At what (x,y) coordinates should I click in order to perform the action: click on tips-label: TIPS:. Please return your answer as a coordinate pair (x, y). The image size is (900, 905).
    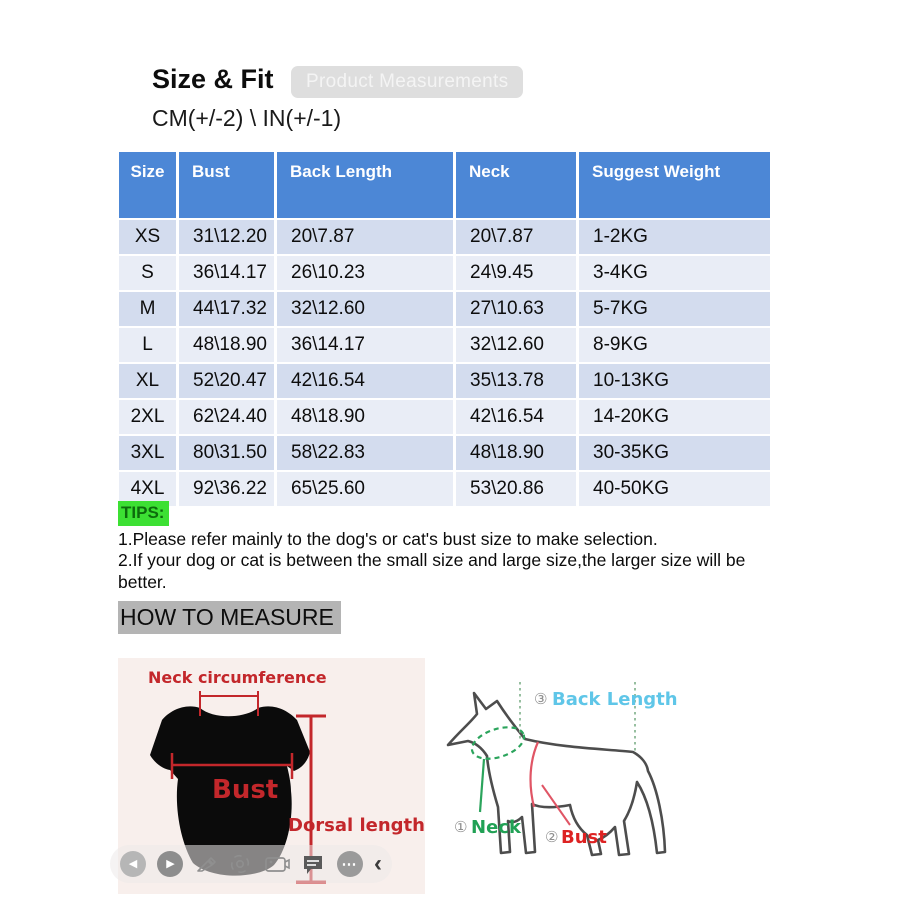
    Looking at the image, I should click on (144, 513).